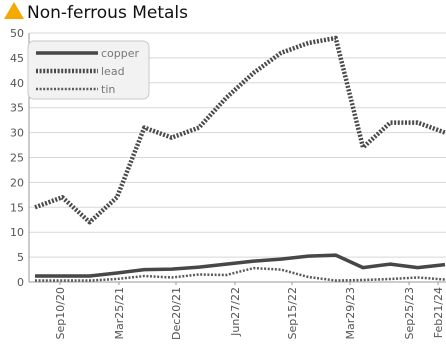  I want to click on series-line-tin, so click(240, 274).